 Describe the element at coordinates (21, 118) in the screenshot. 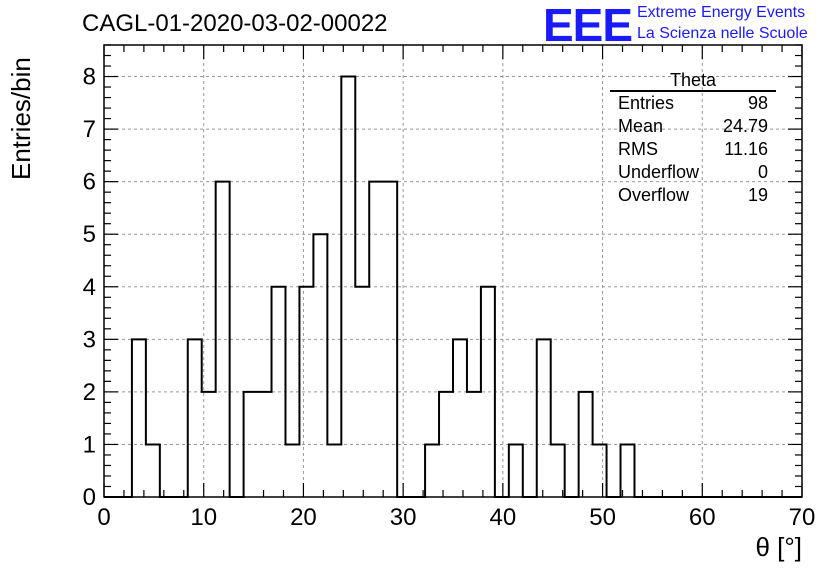

I see `y-axis-label: Entries/bin` at that location.